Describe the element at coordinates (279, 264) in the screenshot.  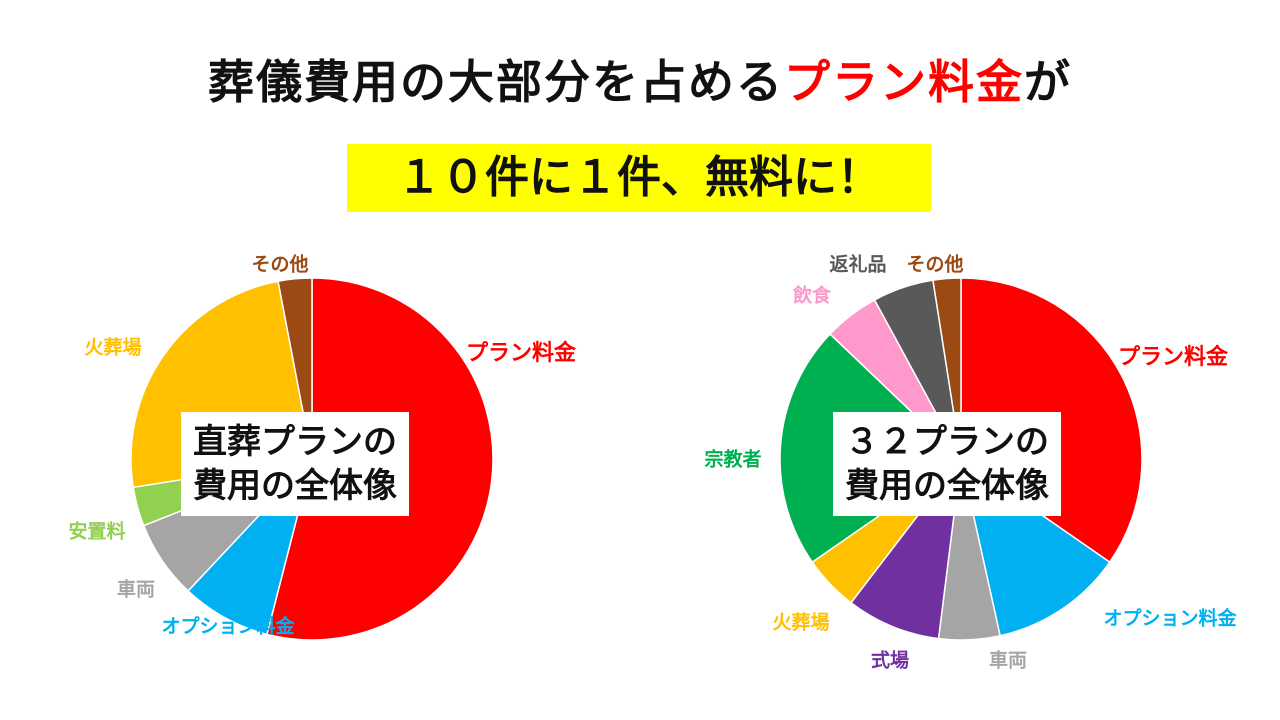
I see `slice-label-5: その他` at that location.